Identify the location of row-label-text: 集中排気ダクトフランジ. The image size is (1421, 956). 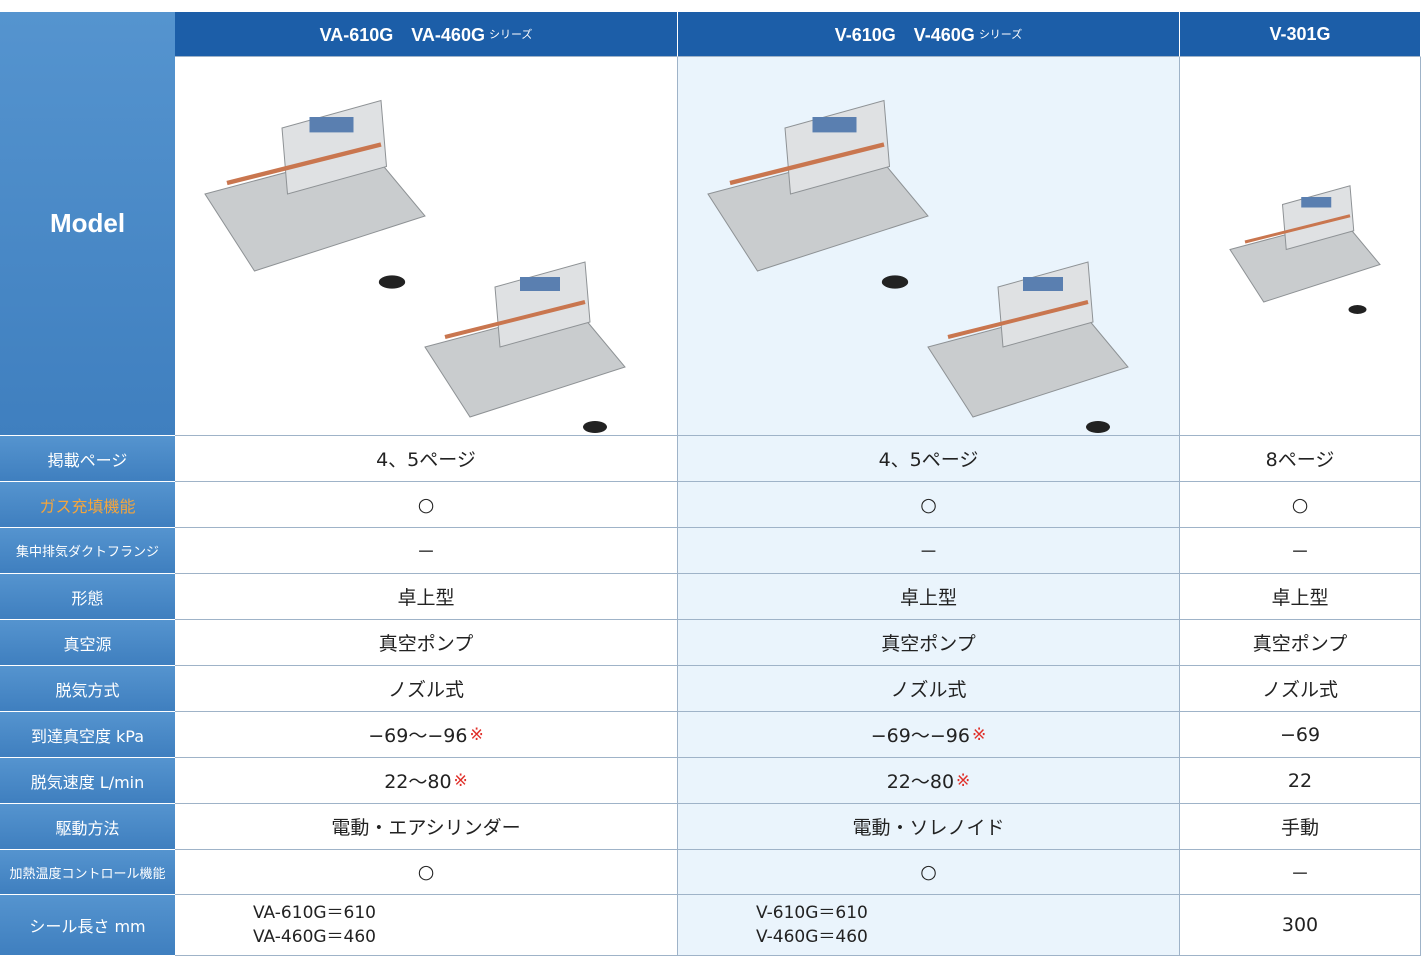
(87, 552).